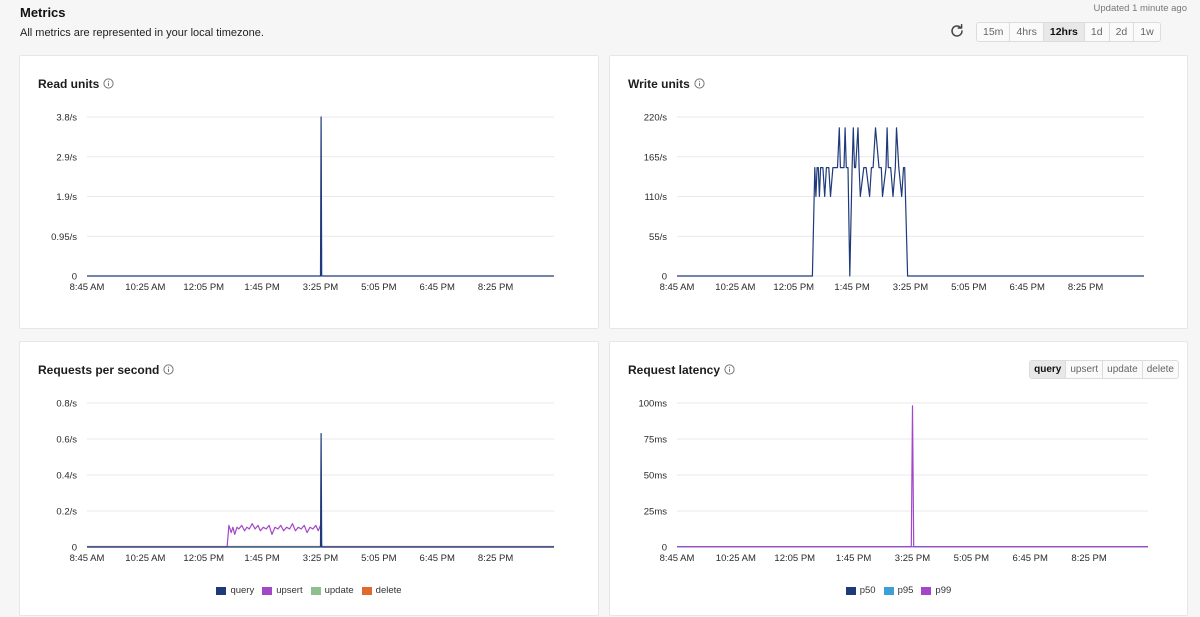  I want to click on rps-legend: query upsert update delete, so click(309, 590).